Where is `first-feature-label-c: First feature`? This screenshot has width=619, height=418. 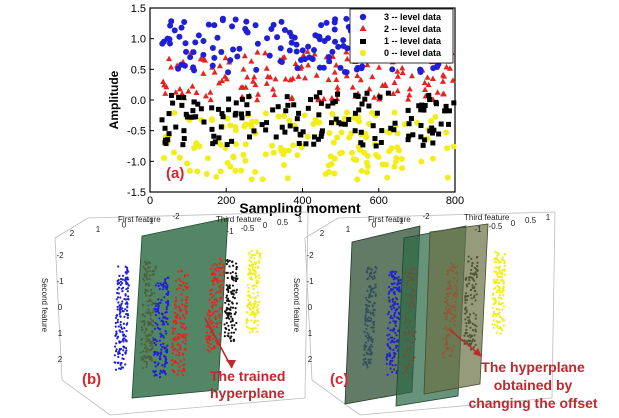 first-feature-label-c: First feature is located at coordinates (389, 219).